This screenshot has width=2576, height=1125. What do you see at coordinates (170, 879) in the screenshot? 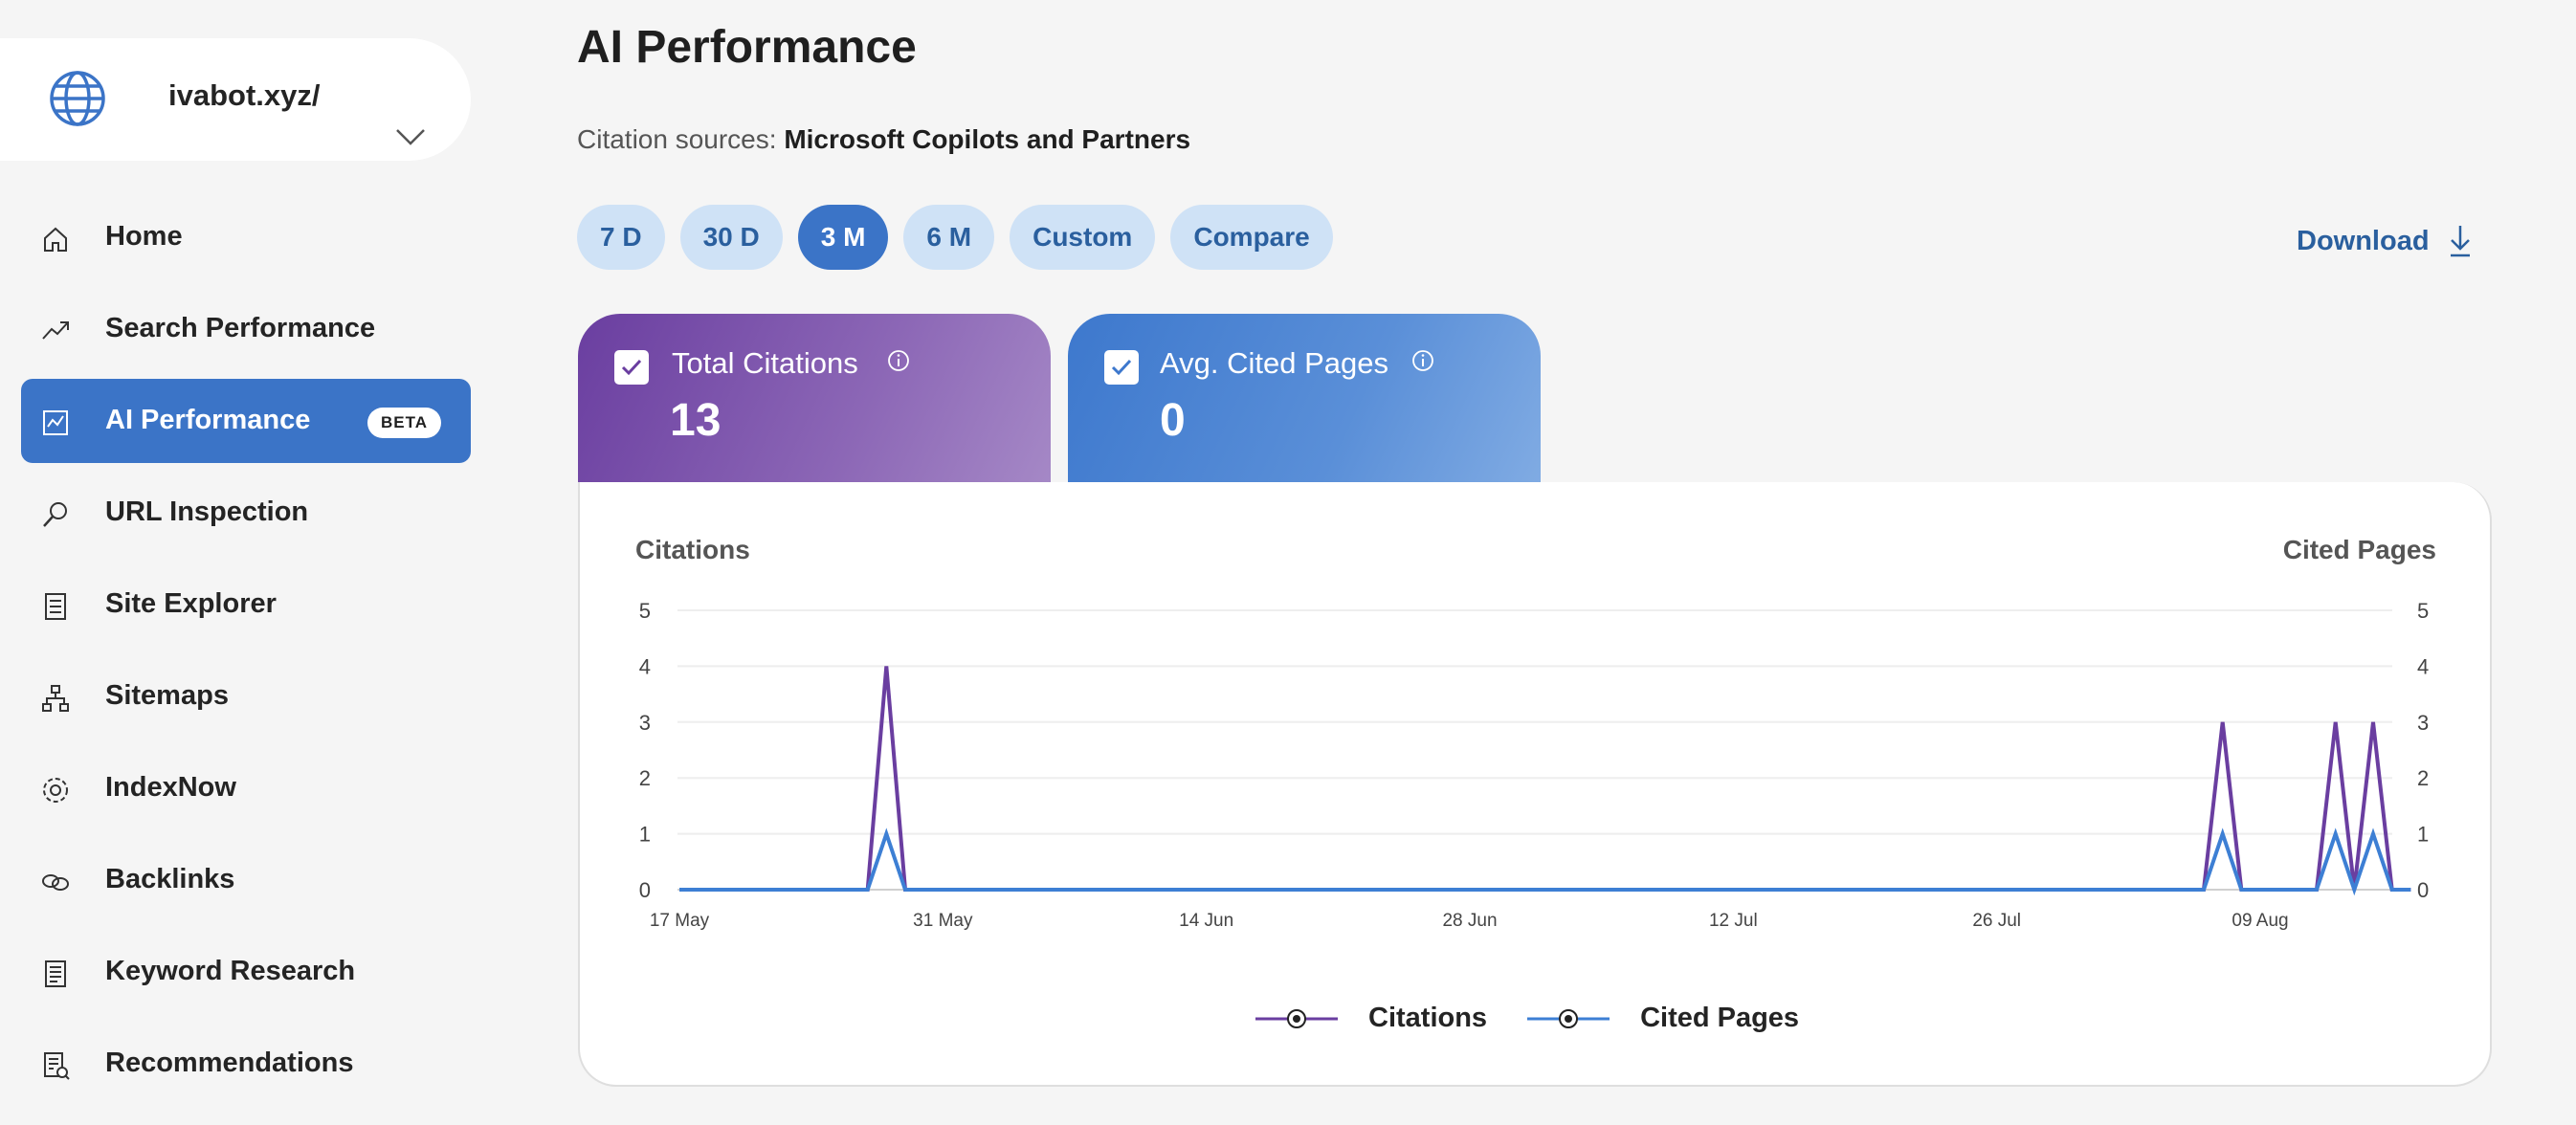
I see `sidebar-item-label: Backlinks` at bounding box center [170, 879].